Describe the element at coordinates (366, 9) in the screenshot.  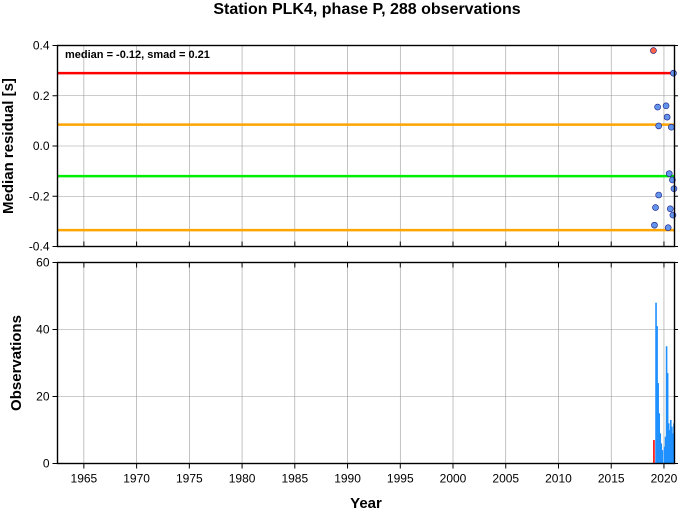
I see `chart-title: Station PLK4, phase P, 288 observations` at that location.